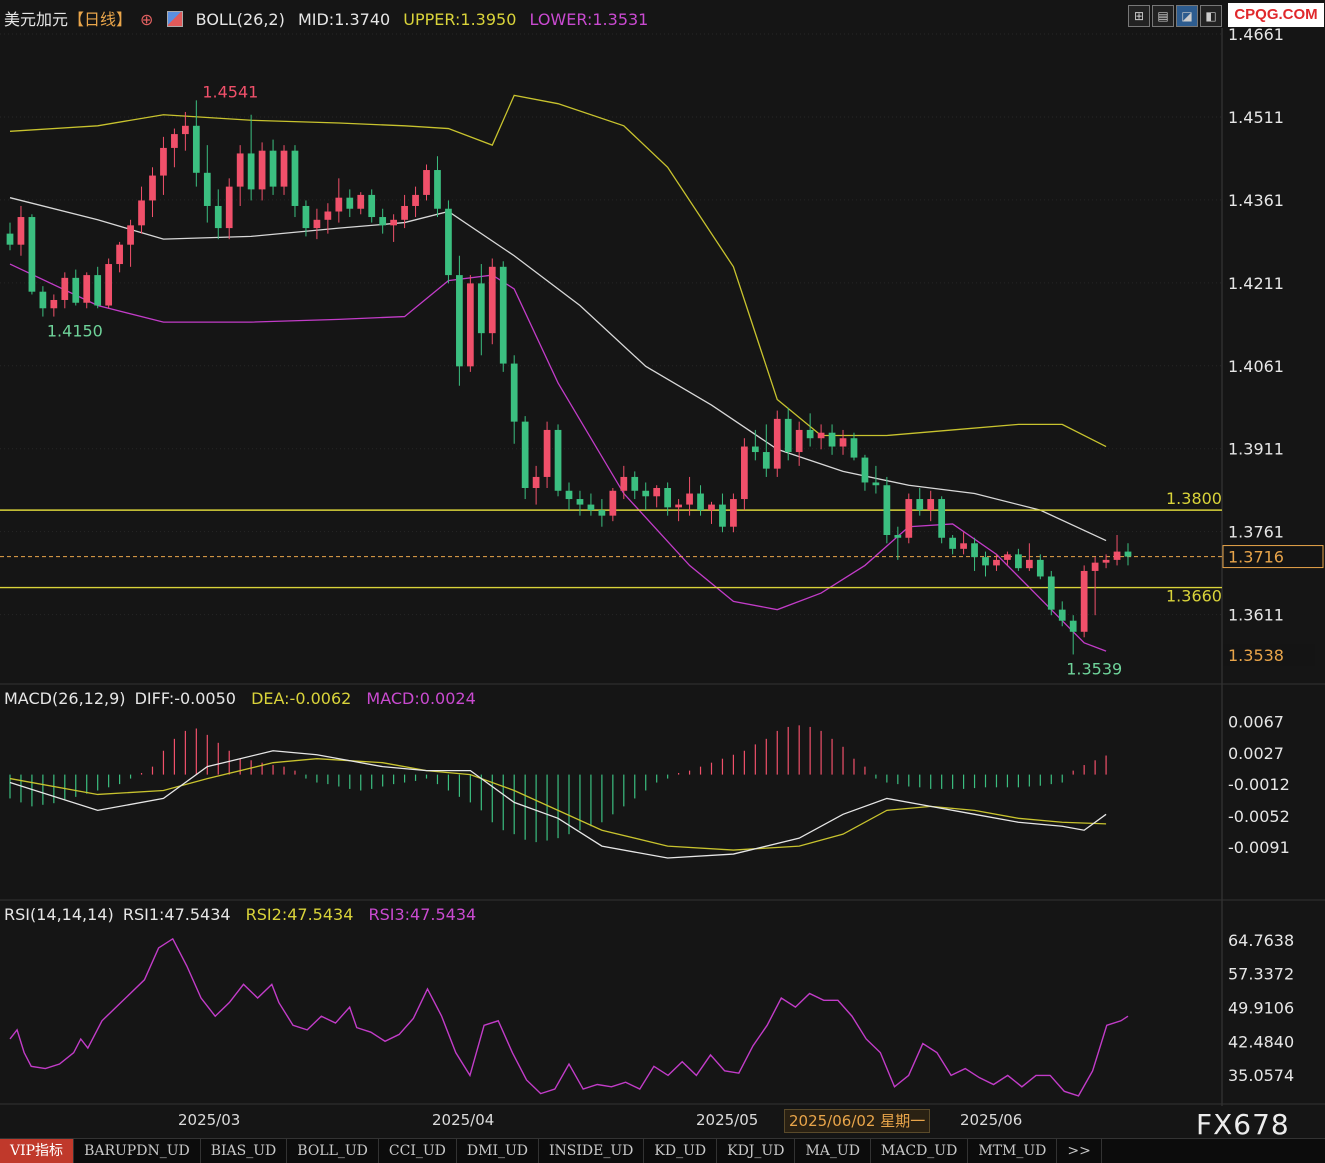 The width and height of the screenshot is (1325, 1163). What do you see at coordinates (1256, 366) in the screenshot?
I see `price-tick-label: 1.4061` at bounding box center [1256, 366].